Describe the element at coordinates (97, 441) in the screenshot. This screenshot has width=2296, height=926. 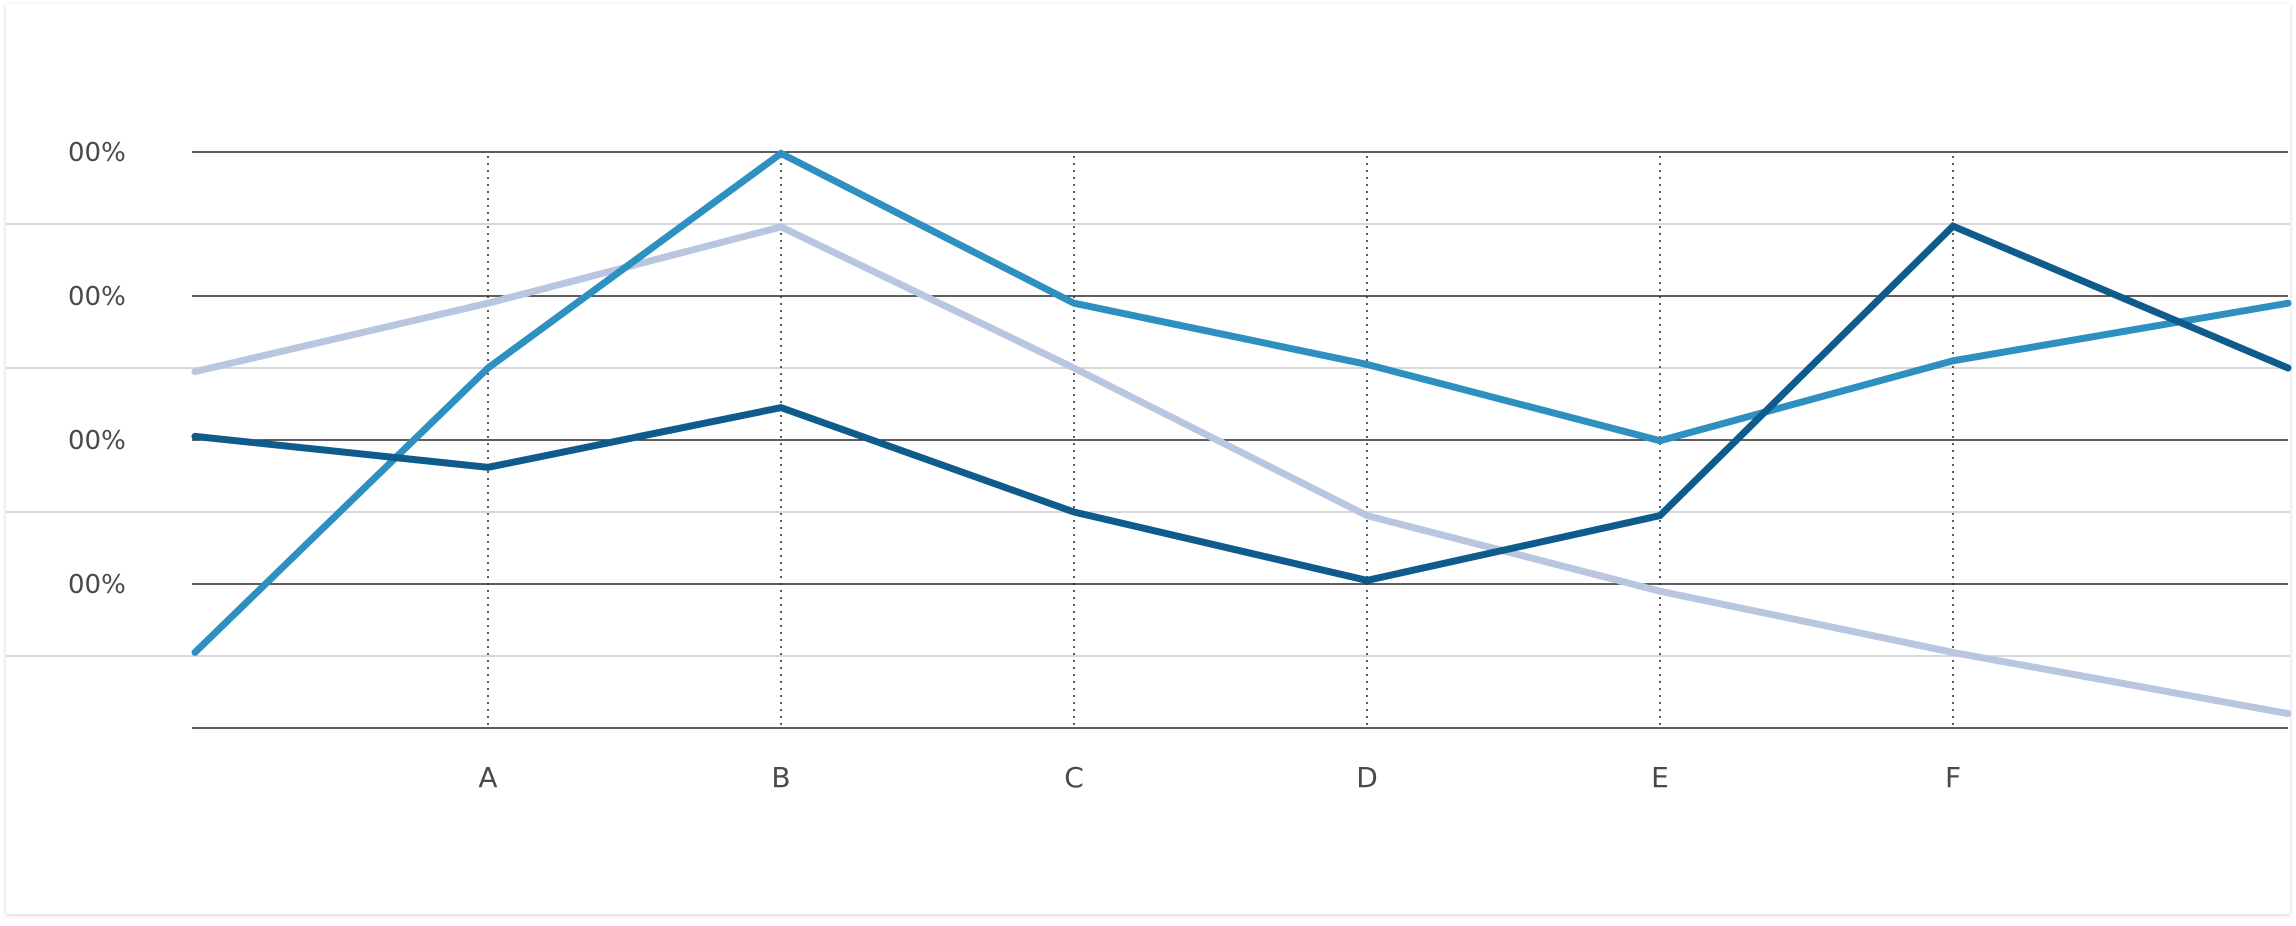
I see `y-tick-label-3: 00%` at that location.